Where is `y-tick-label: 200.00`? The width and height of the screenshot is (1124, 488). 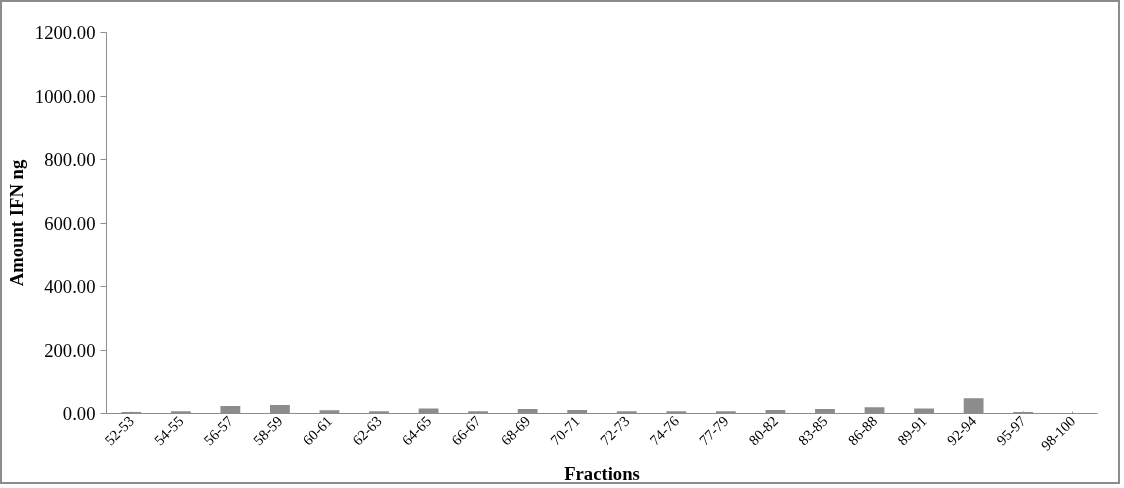
y-tick-label: 200.00 is located at coordinates (70, 350).